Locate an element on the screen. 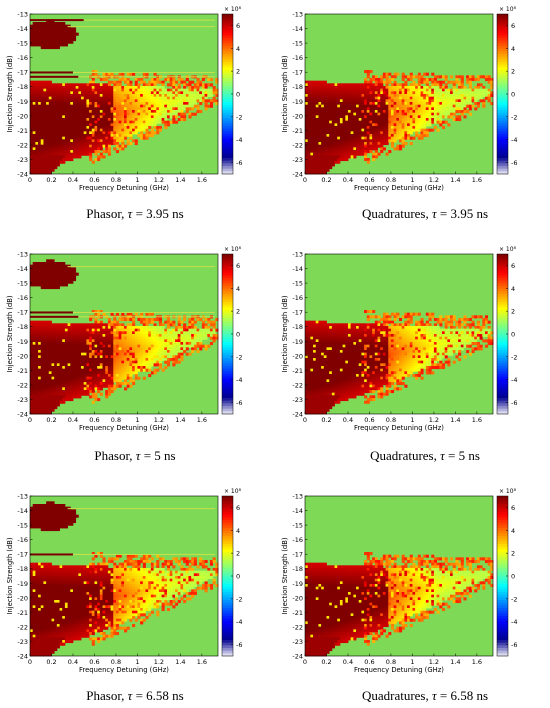  colorbar-segment is located at coordinates (502, 74).